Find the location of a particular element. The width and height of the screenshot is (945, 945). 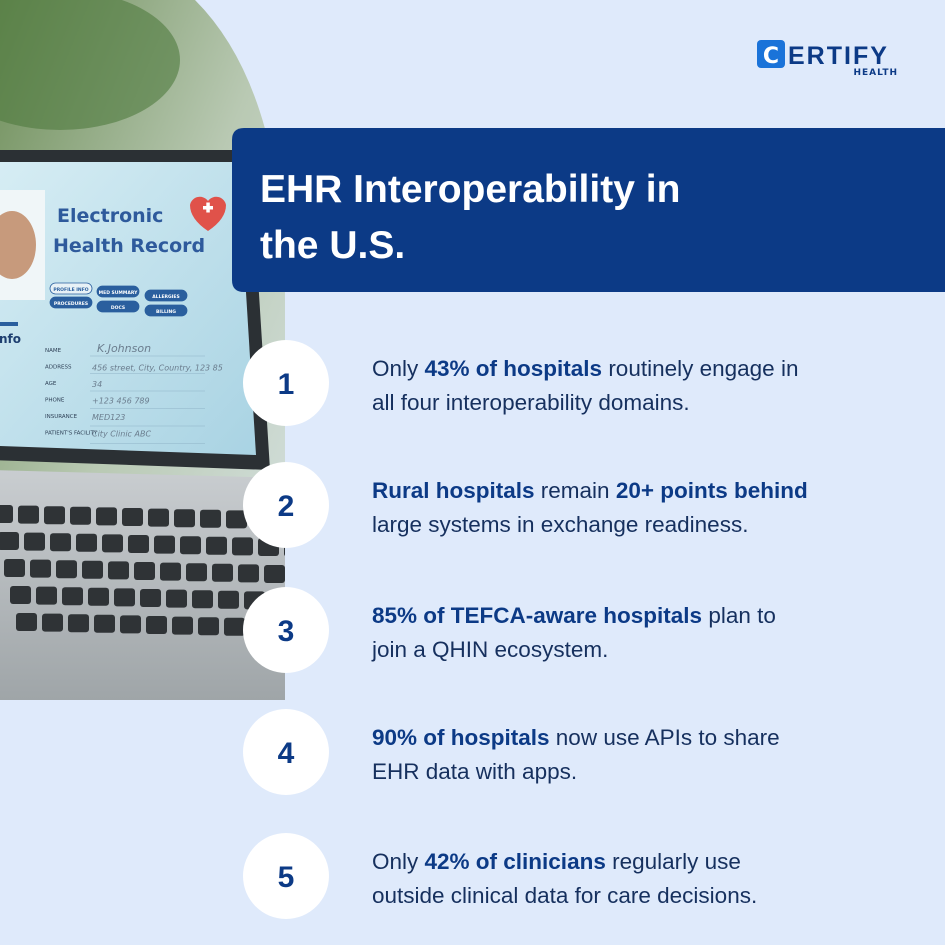

item-text: Rural hospitals remain 20+ points behind is located at coordinates (590, 490).